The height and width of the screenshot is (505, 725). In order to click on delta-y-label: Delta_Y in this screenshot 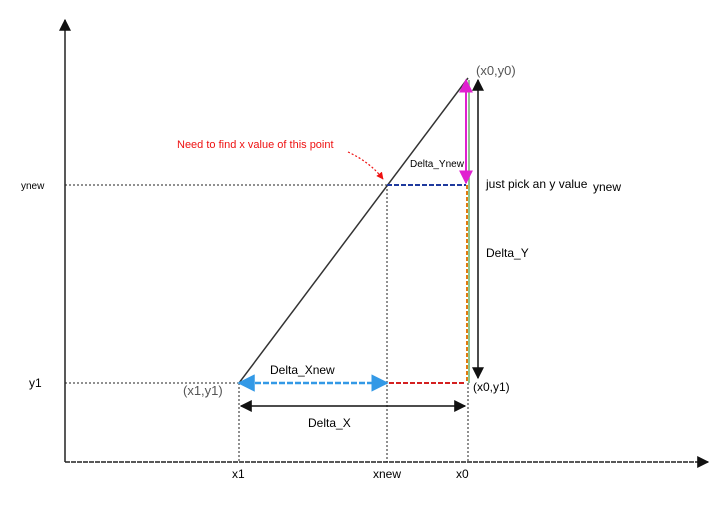, I will do `click(507, 253)`.